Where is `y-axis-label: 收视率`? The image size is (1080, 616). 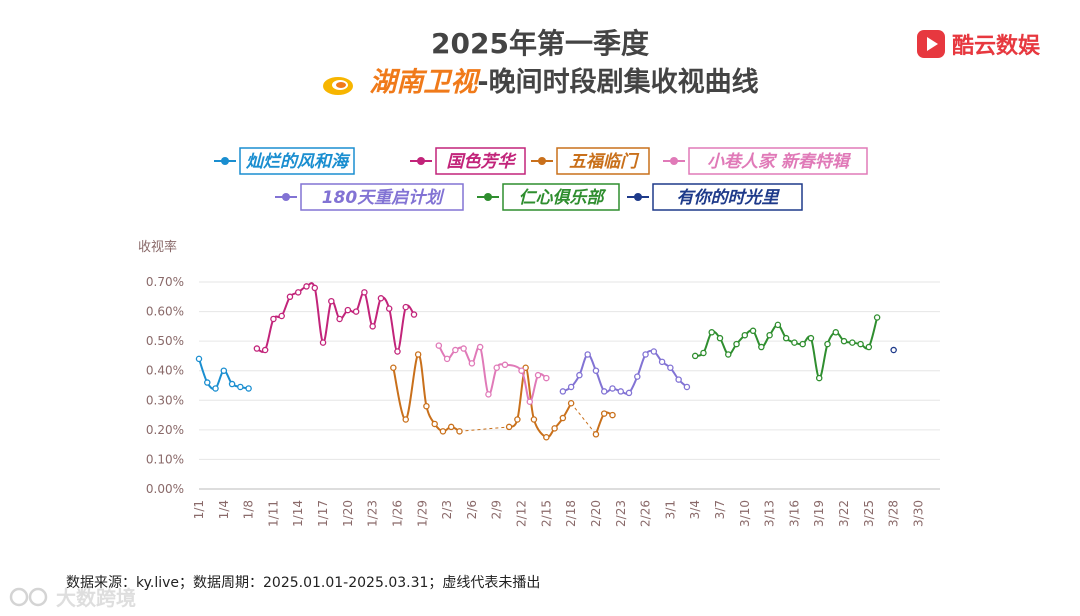 y-axis-label: 收视率 is located at coordinates (157, 247).